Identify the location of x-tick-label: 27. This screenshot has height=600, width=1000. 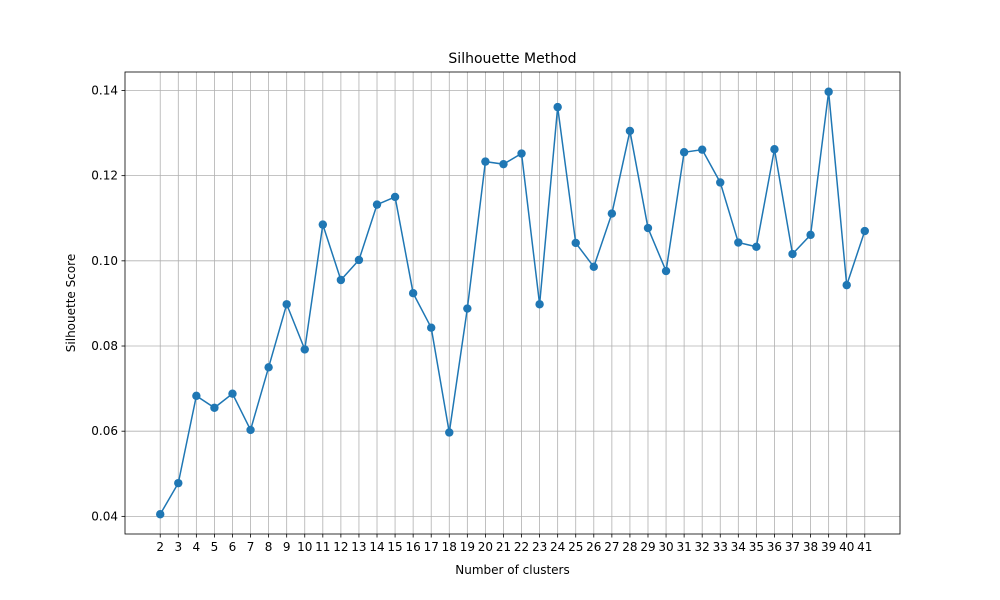
(611, 547).